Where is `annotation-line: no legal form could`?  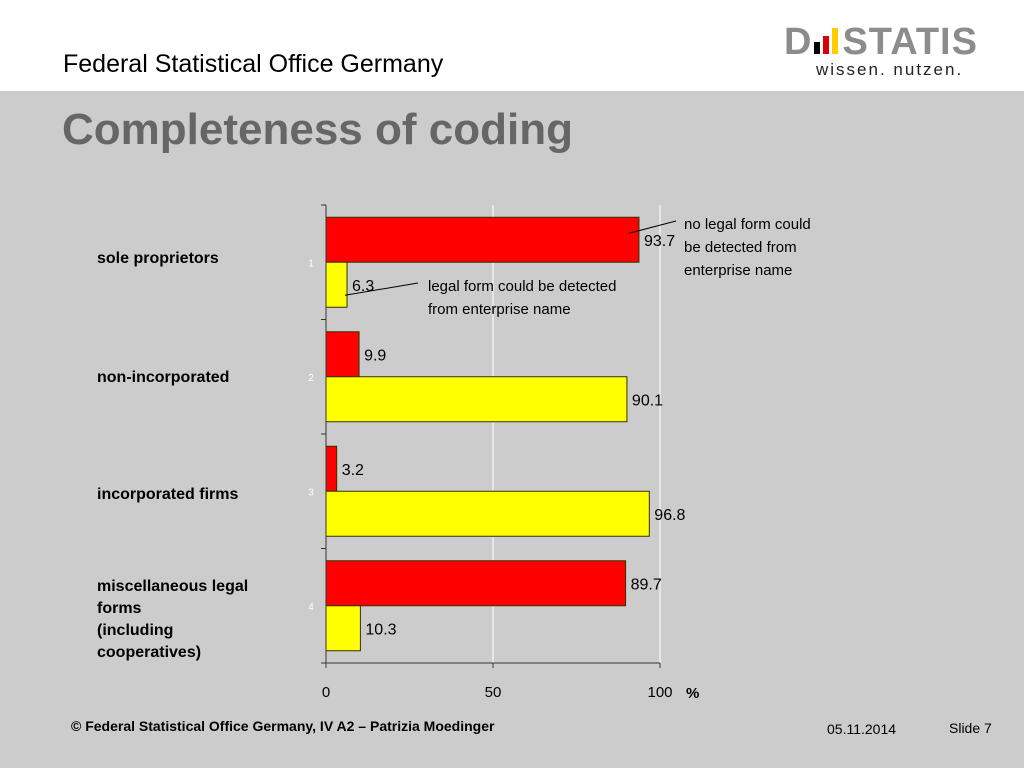
annotation-line: no legal form could is located at coordinates (747, 224).